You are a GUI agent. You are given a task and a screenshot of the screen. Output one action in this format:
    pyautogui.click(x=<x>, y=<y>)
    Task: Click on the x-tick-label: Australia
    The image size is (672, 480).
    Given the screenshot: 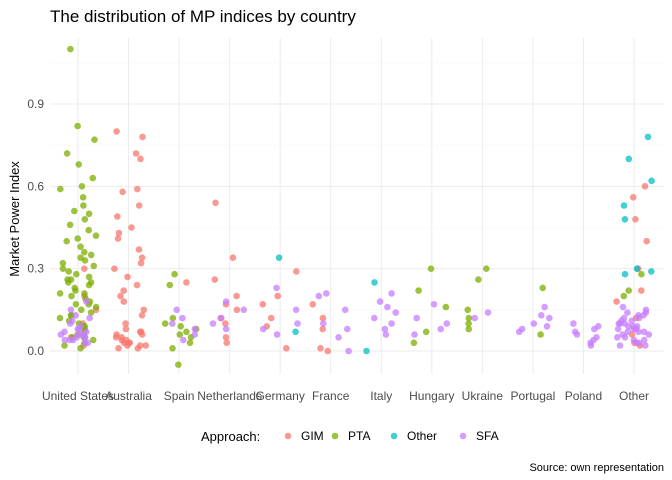 What is the action you would take?
    pyautogui.click(x=128, y=396)
    